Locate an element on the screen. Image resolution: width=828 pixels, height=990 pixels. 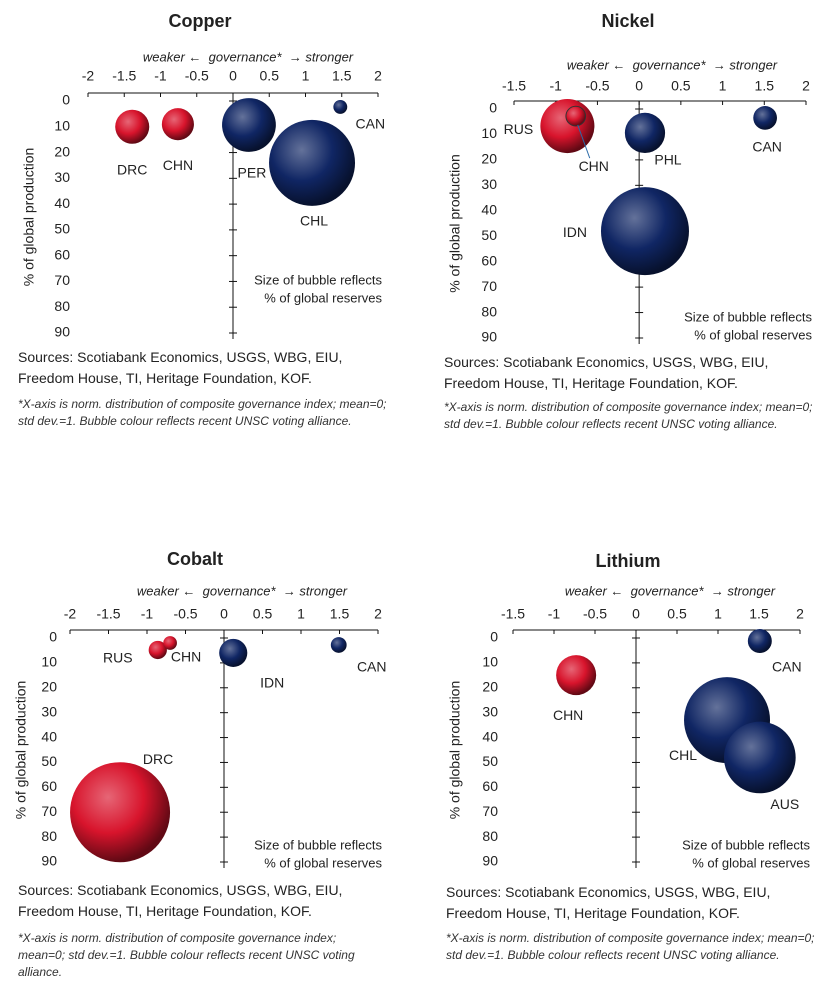
x-tick-label: -2 is located at coordinates (70, 614).